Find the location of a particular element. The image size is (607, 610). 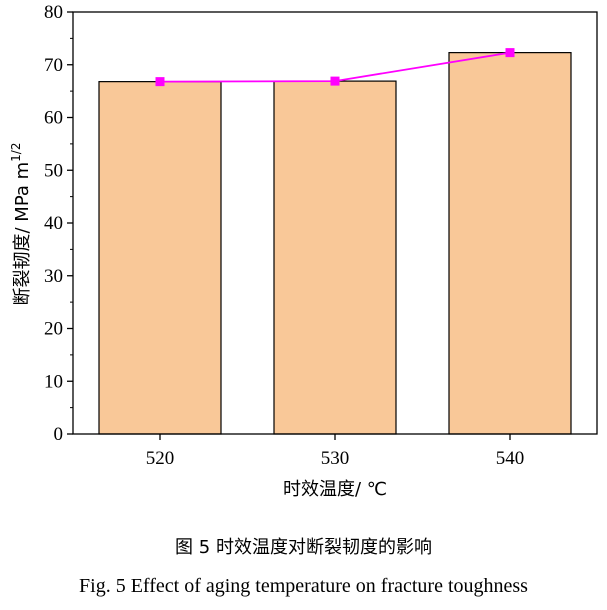

x-tick-label-540: 540 is located at coordinates (510, 458).